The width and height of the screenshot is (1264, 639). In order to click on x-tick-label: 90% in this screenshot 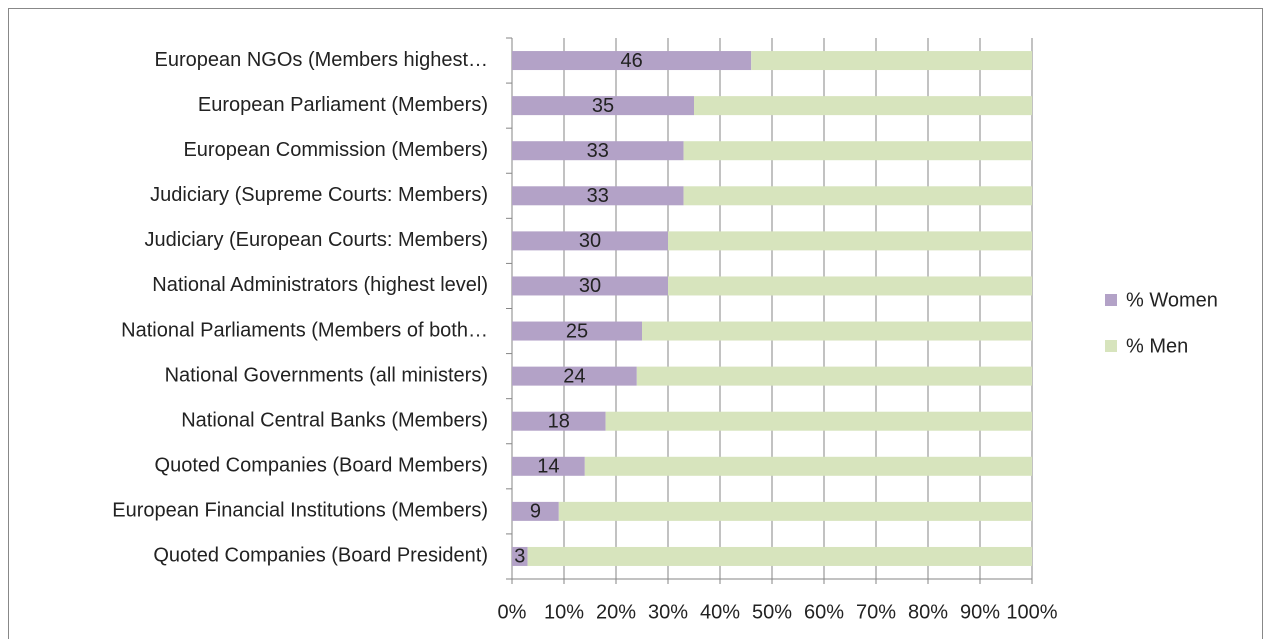, I will do `click(980, 612)`.